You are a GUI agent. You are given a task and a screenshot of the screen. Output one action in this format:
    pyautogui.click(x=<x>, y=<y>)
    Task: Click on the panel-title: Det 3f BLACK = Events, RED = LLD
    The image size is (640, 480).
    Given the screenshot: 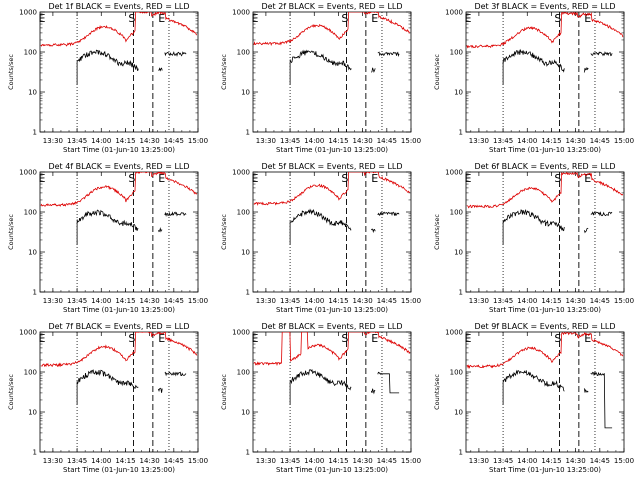 What is the action you would take?
    pyautogui.click(x=544, y=6)
    